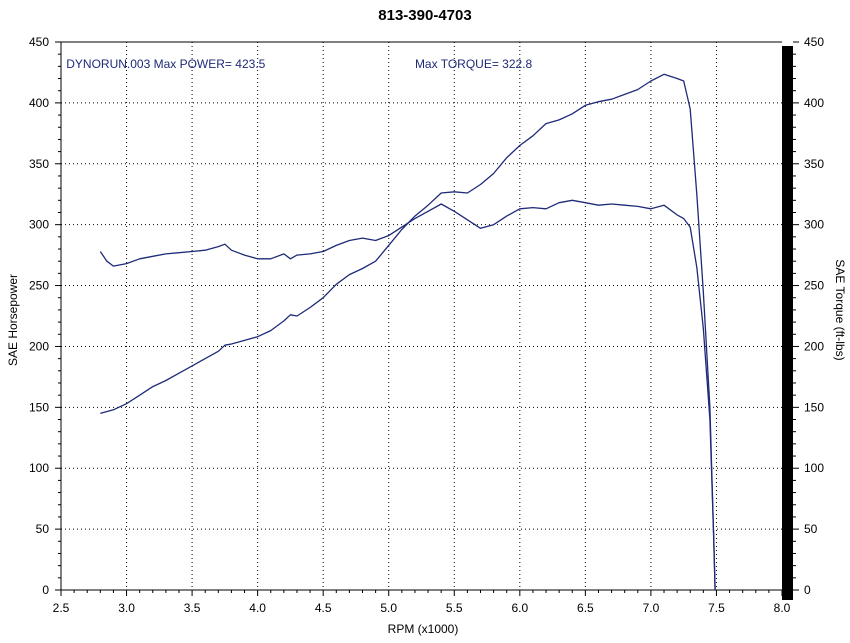  Describe the element at coordinates (840, 309) in the screenshot. I see `y-axis-label-right: SAE Torque (ft-lbs)` at that location.